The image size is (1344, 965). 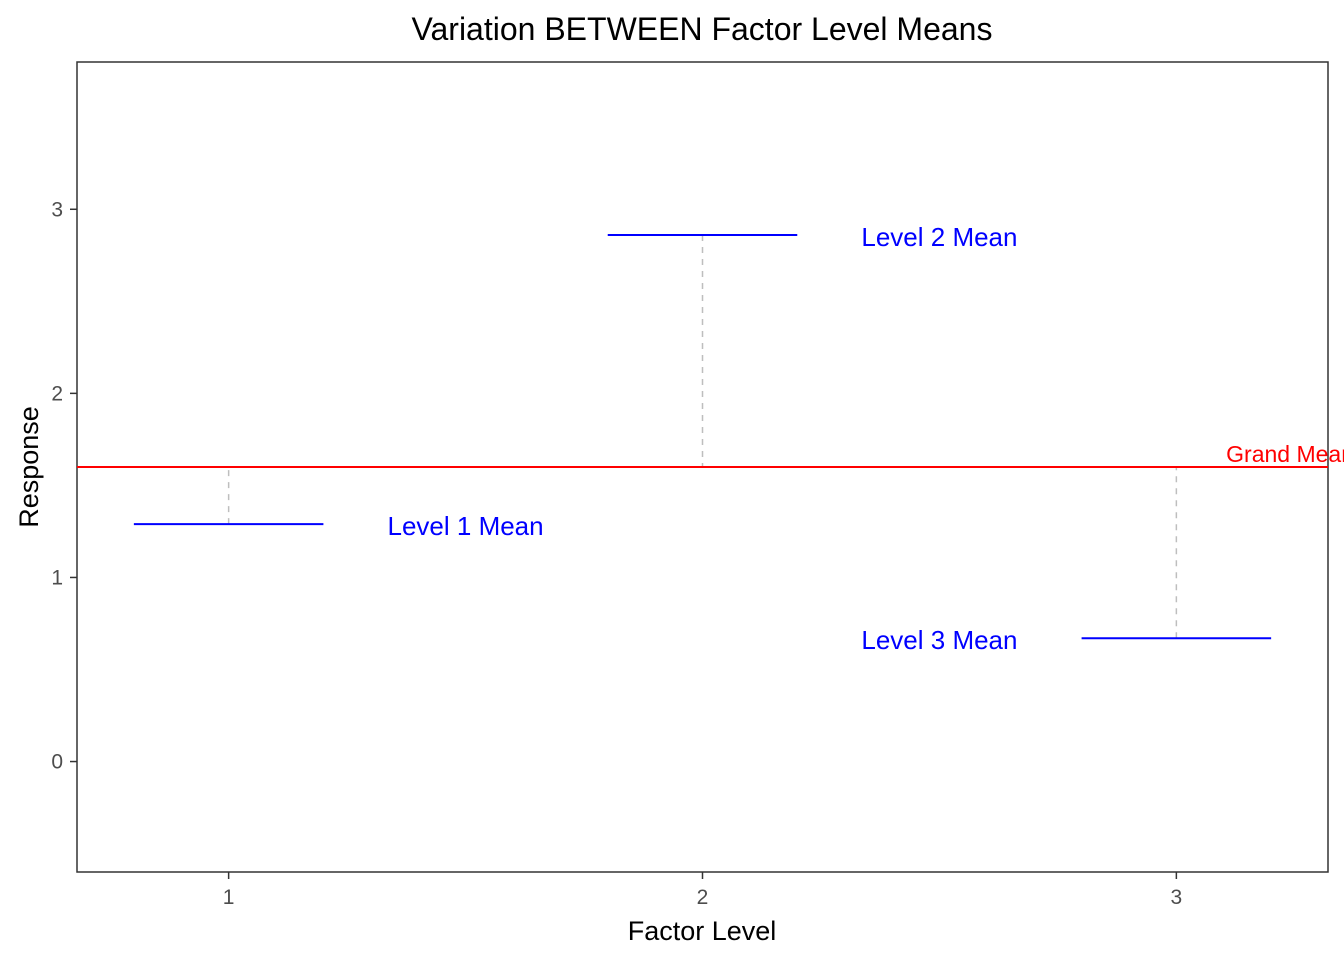 I want to click on x-tick-label: 3, so click(x=1177, y=897).